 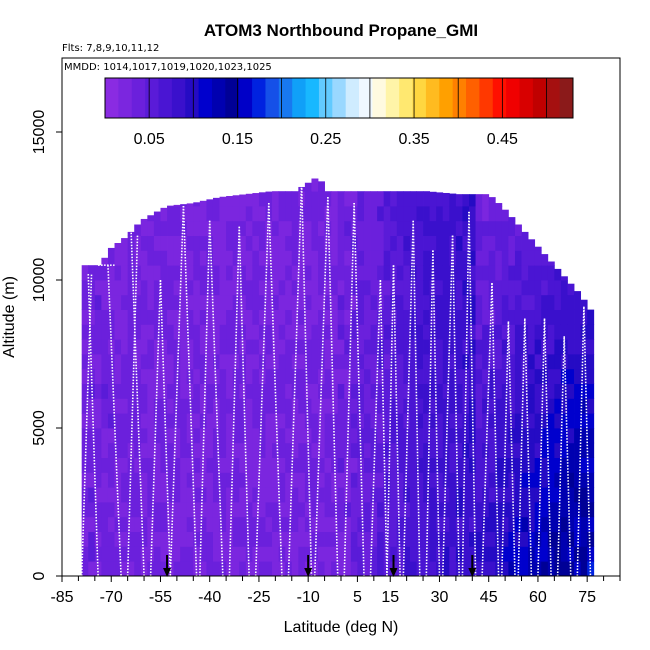 I want to click on x-tick-label: 75, so click(x=587, y=597).